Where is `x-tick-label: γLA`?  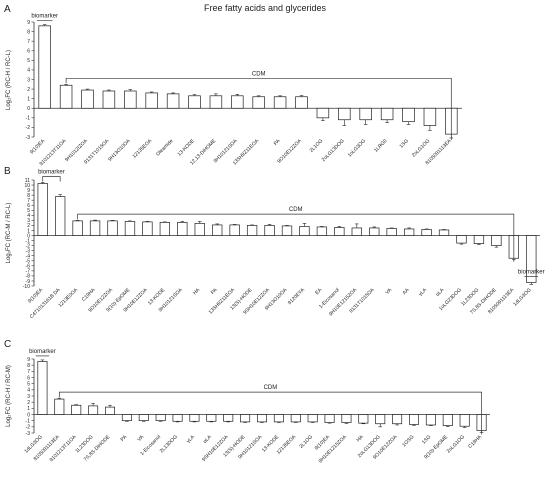 x-tick-label: γLA is located at coordinates (191, 439).